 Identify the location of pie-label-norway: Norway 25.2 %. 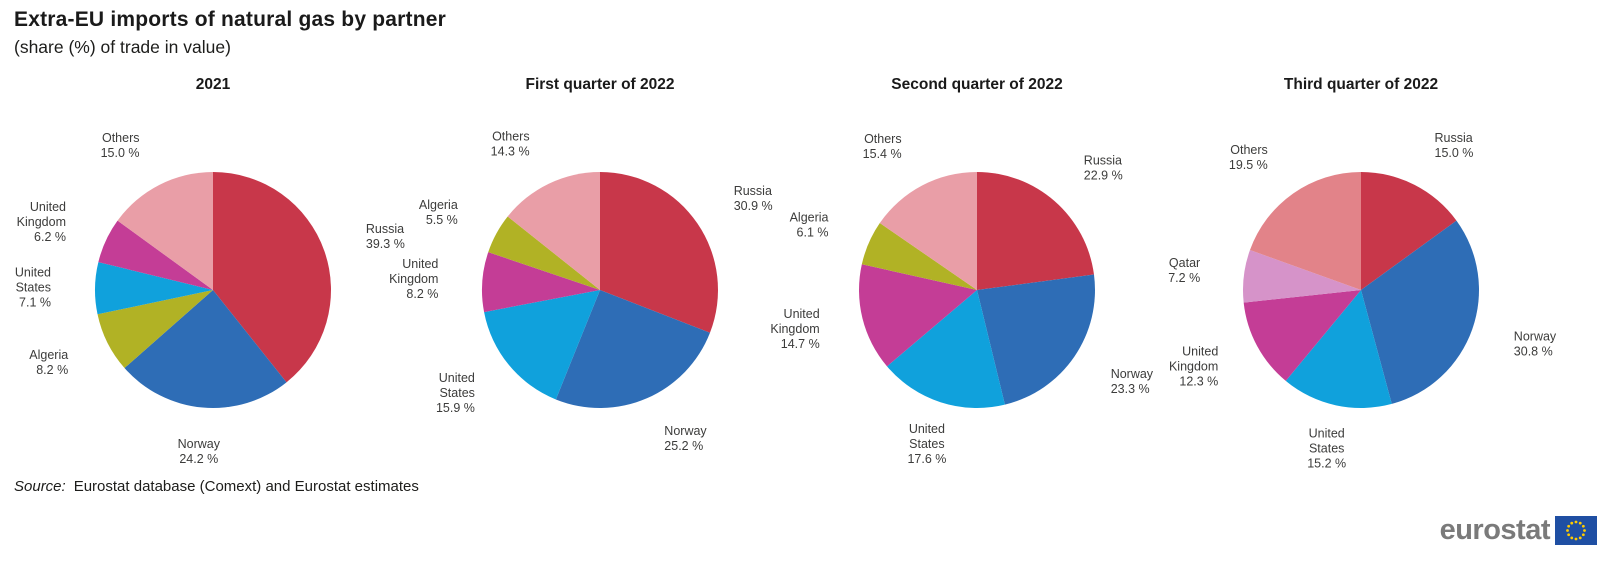
(685, 438).